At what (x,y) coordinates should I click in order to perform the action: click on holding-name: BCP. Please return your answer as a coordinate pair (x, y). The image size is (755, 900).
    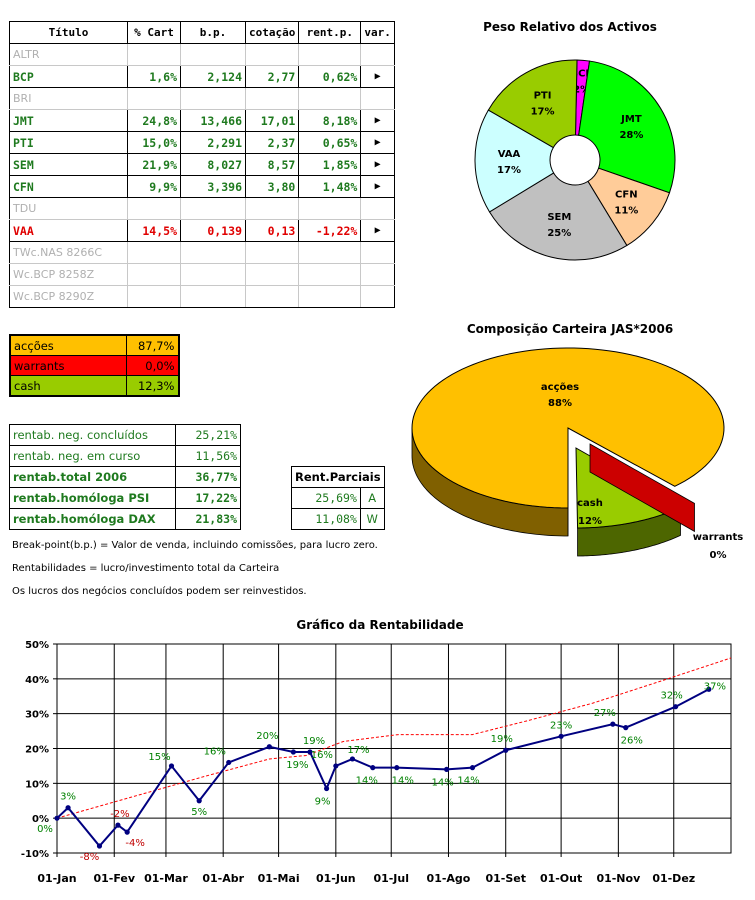
    Looking at the image, I should click on (68, 76).